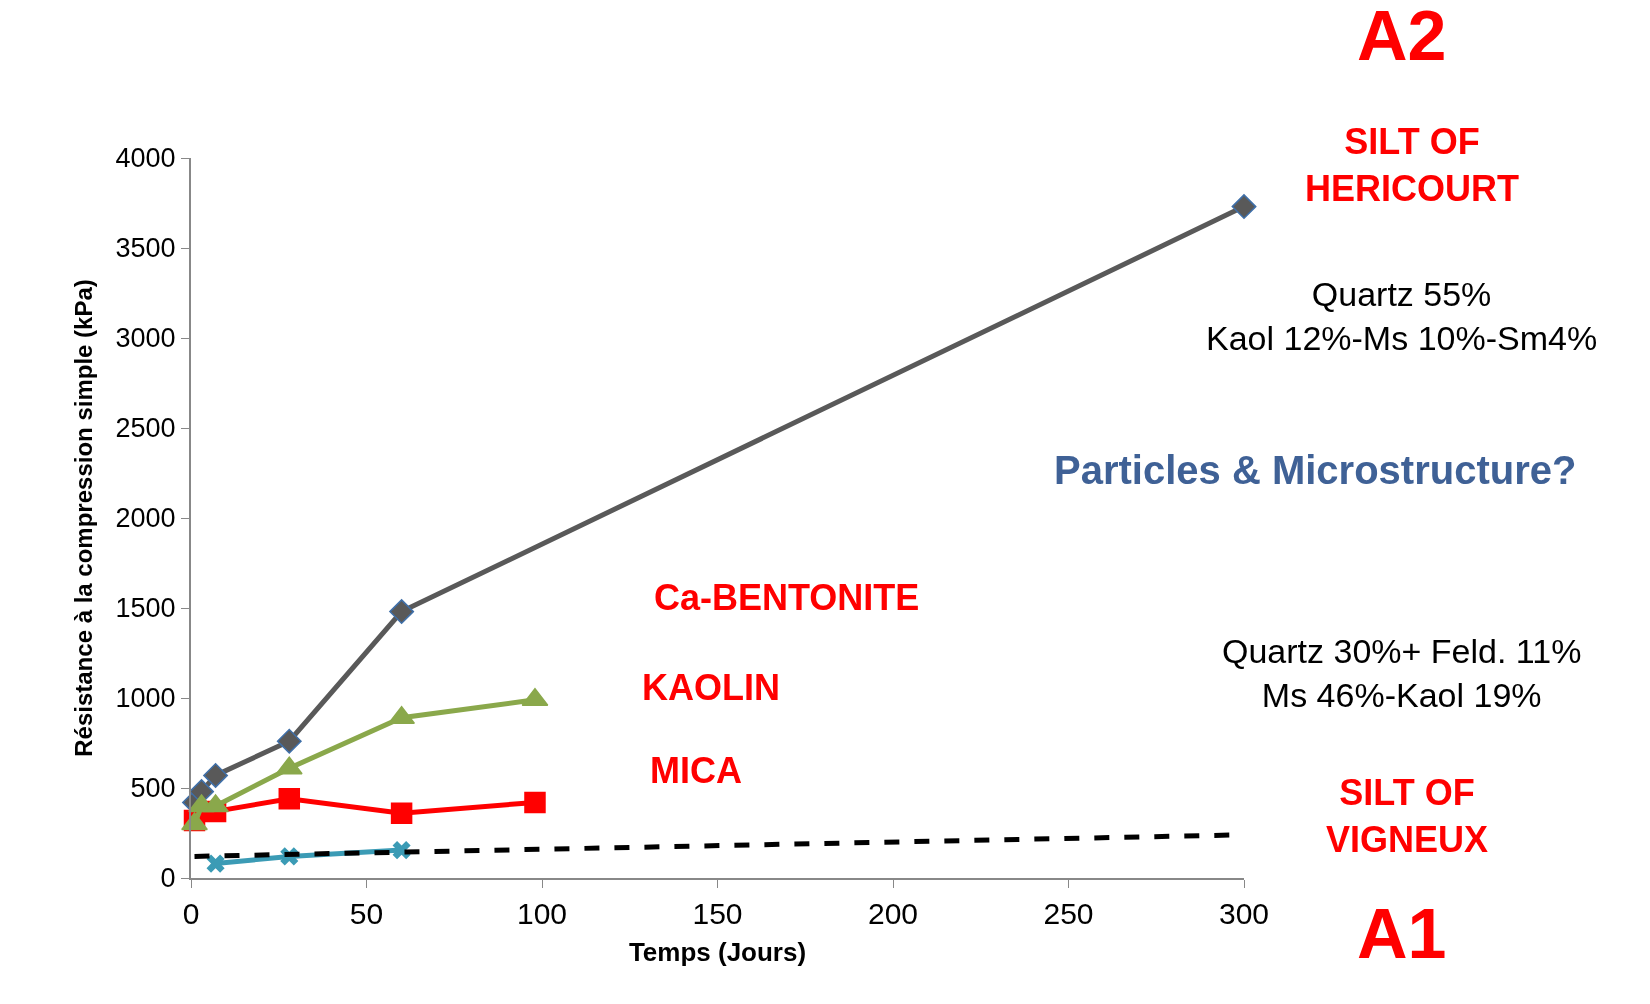  Describe the element at coordinates (1068, 913) in the screenshot. I see `x-tick-label: 250` at that location.